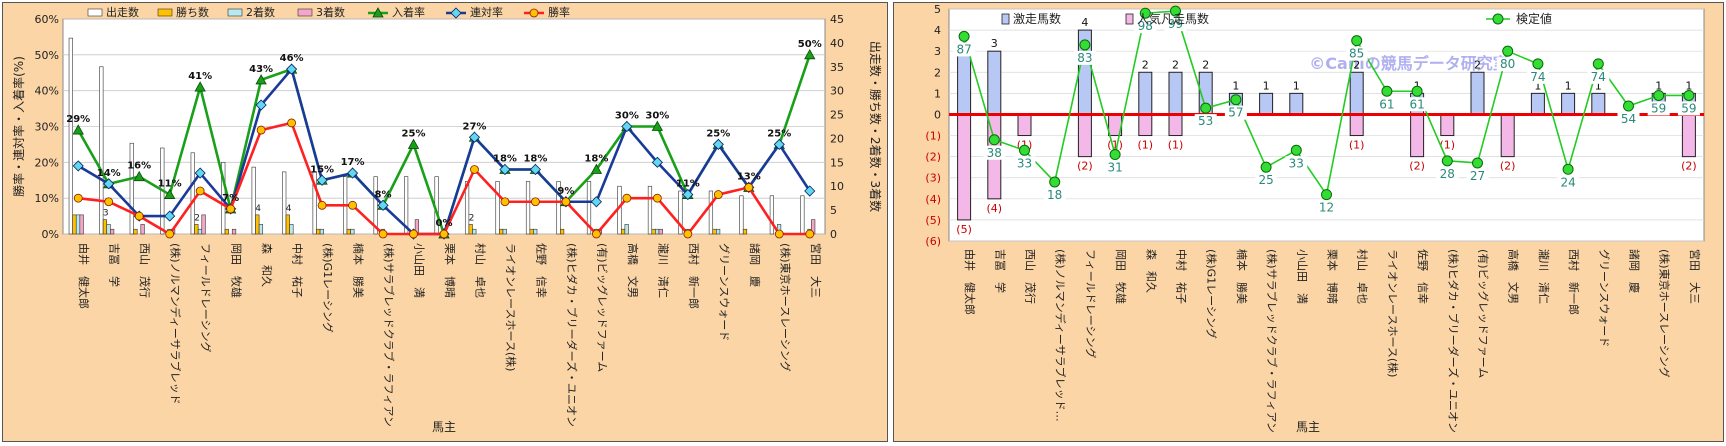  Describe the element at coordinates (206, 298) in the screenshot. I see `x-tick-label: フィールドレーシング` at that location.